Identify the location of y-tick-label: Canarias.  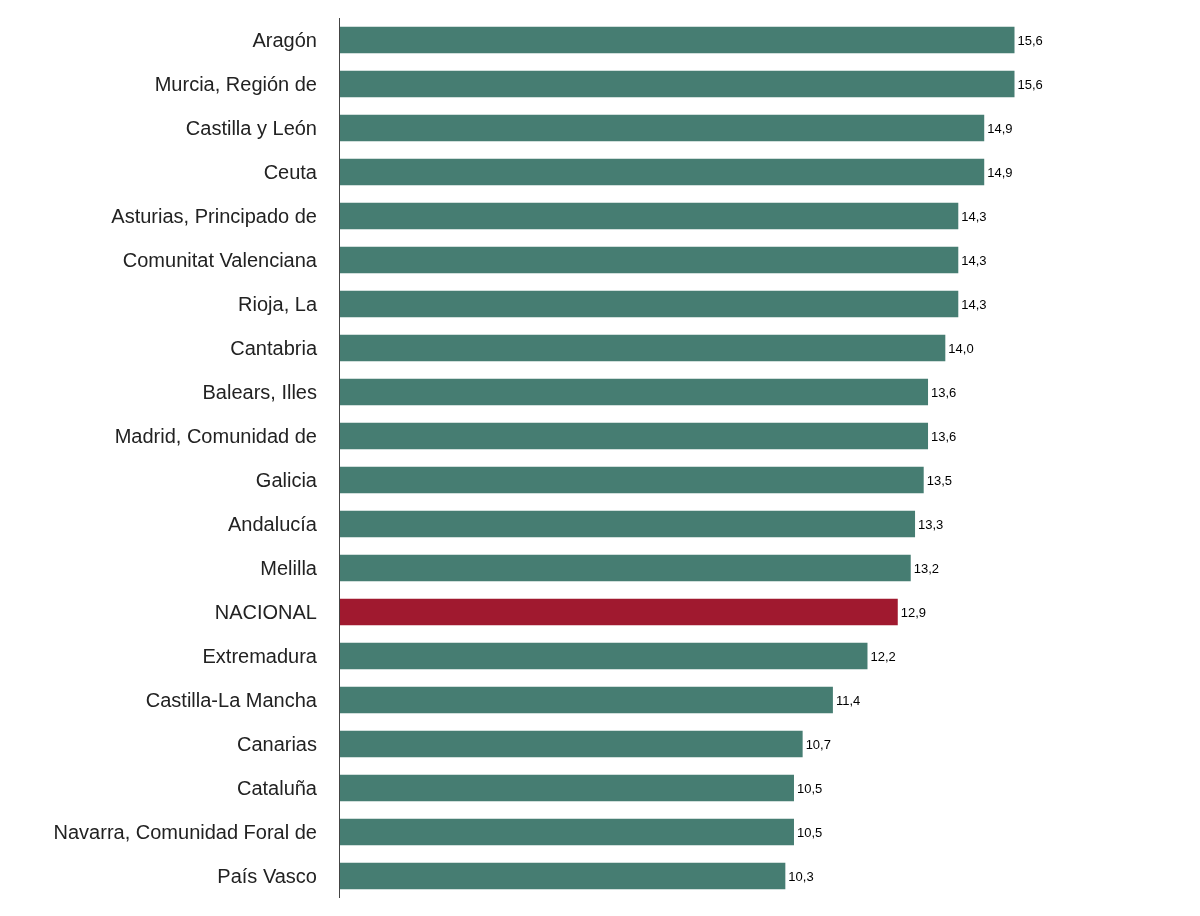
(276, 744).